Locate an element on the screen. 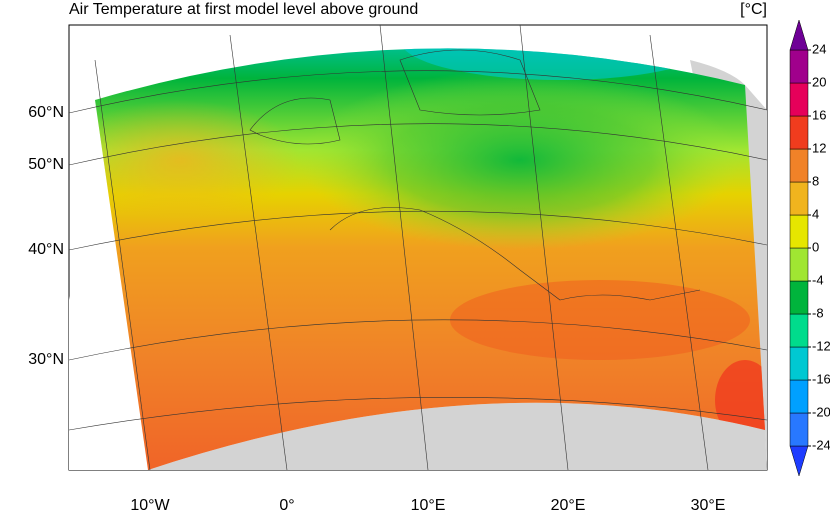 This screenshot has width=830, height=516. lat-labels: 60°N 50°N 40°N 30°N is located at coordinates (46, 236).